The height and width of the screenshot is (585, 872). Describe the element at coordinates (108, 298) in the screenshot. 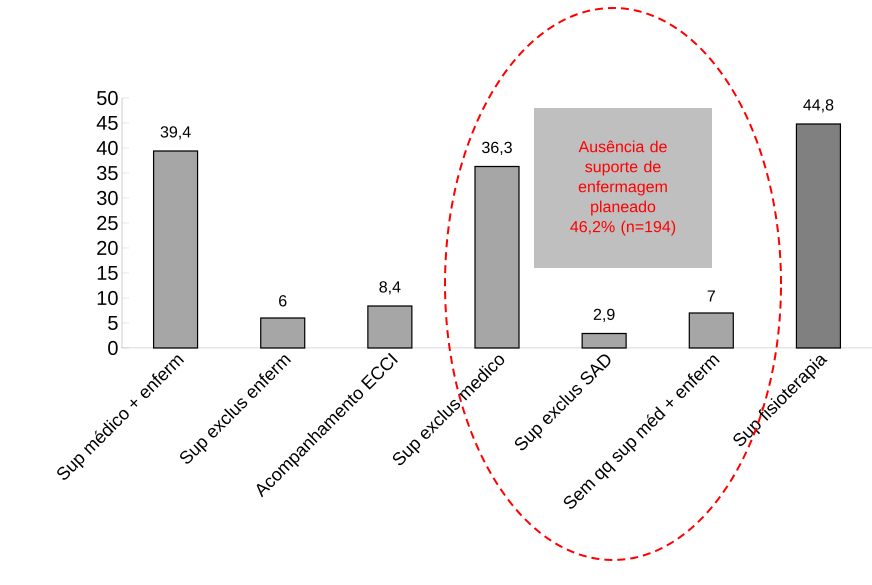

I see `y-tick-label: 10` at that location.